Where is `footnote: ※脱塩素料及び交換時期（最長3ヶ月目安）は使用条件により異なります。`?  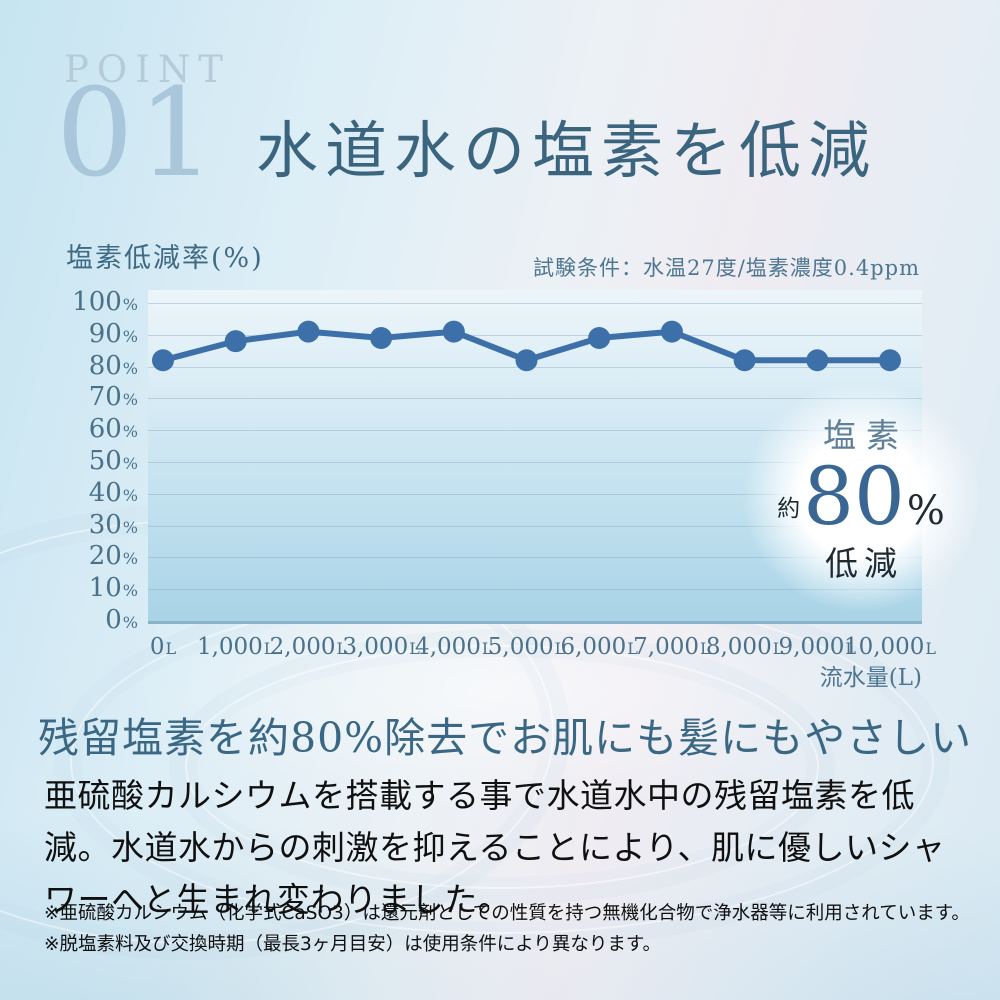
footnote: ※脱塩素料及び交換時期（最長3ヶ月目安）は使用条件により異なります。 is located at coordinates (353, 944).